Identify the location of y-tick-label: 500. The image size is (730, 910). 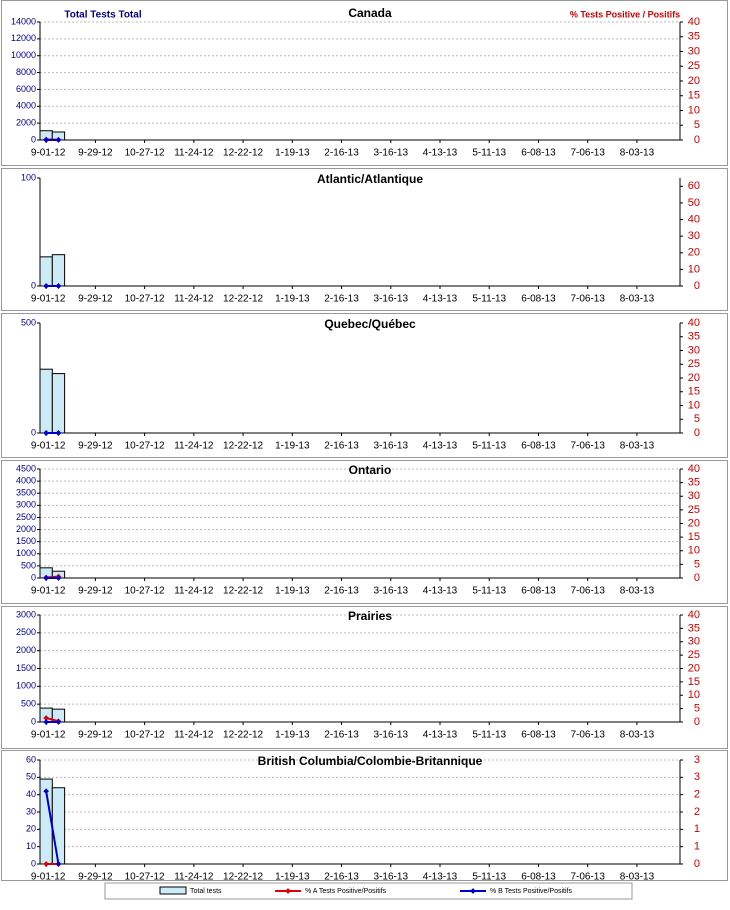
(28, 322).